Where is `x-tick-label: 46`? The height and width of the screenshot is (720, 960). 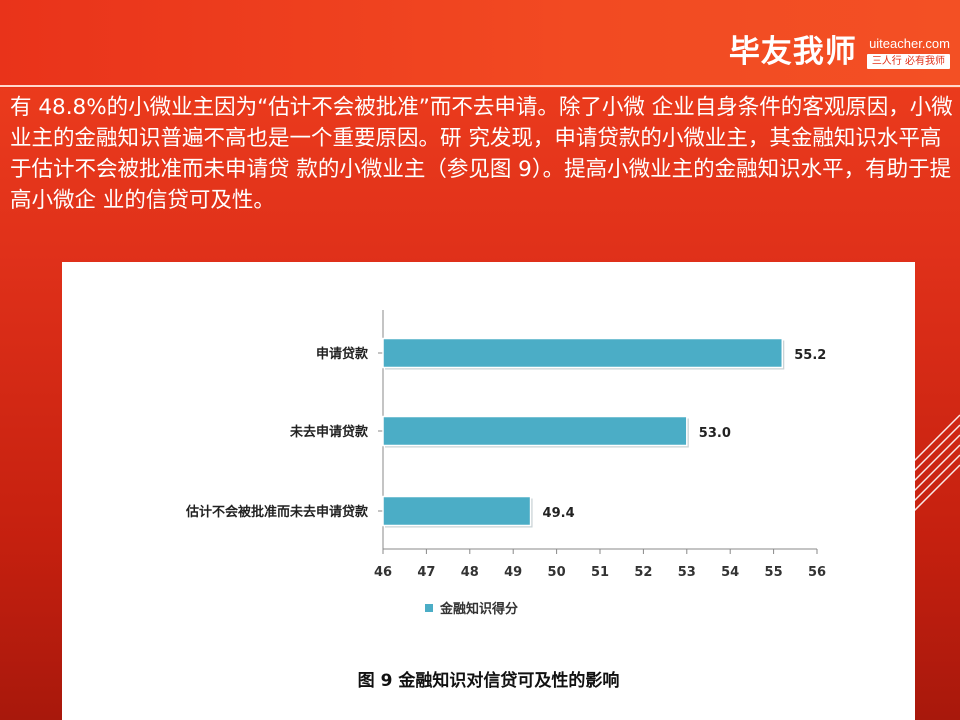 x-tick-label: 46 is located at coordinates (383, 572).